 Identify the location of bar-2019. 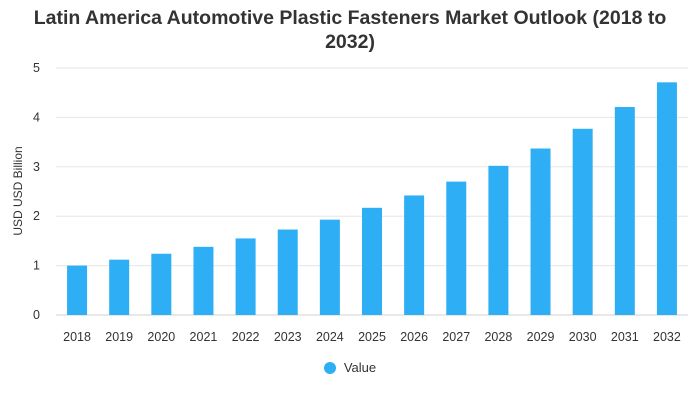
(119, 287).